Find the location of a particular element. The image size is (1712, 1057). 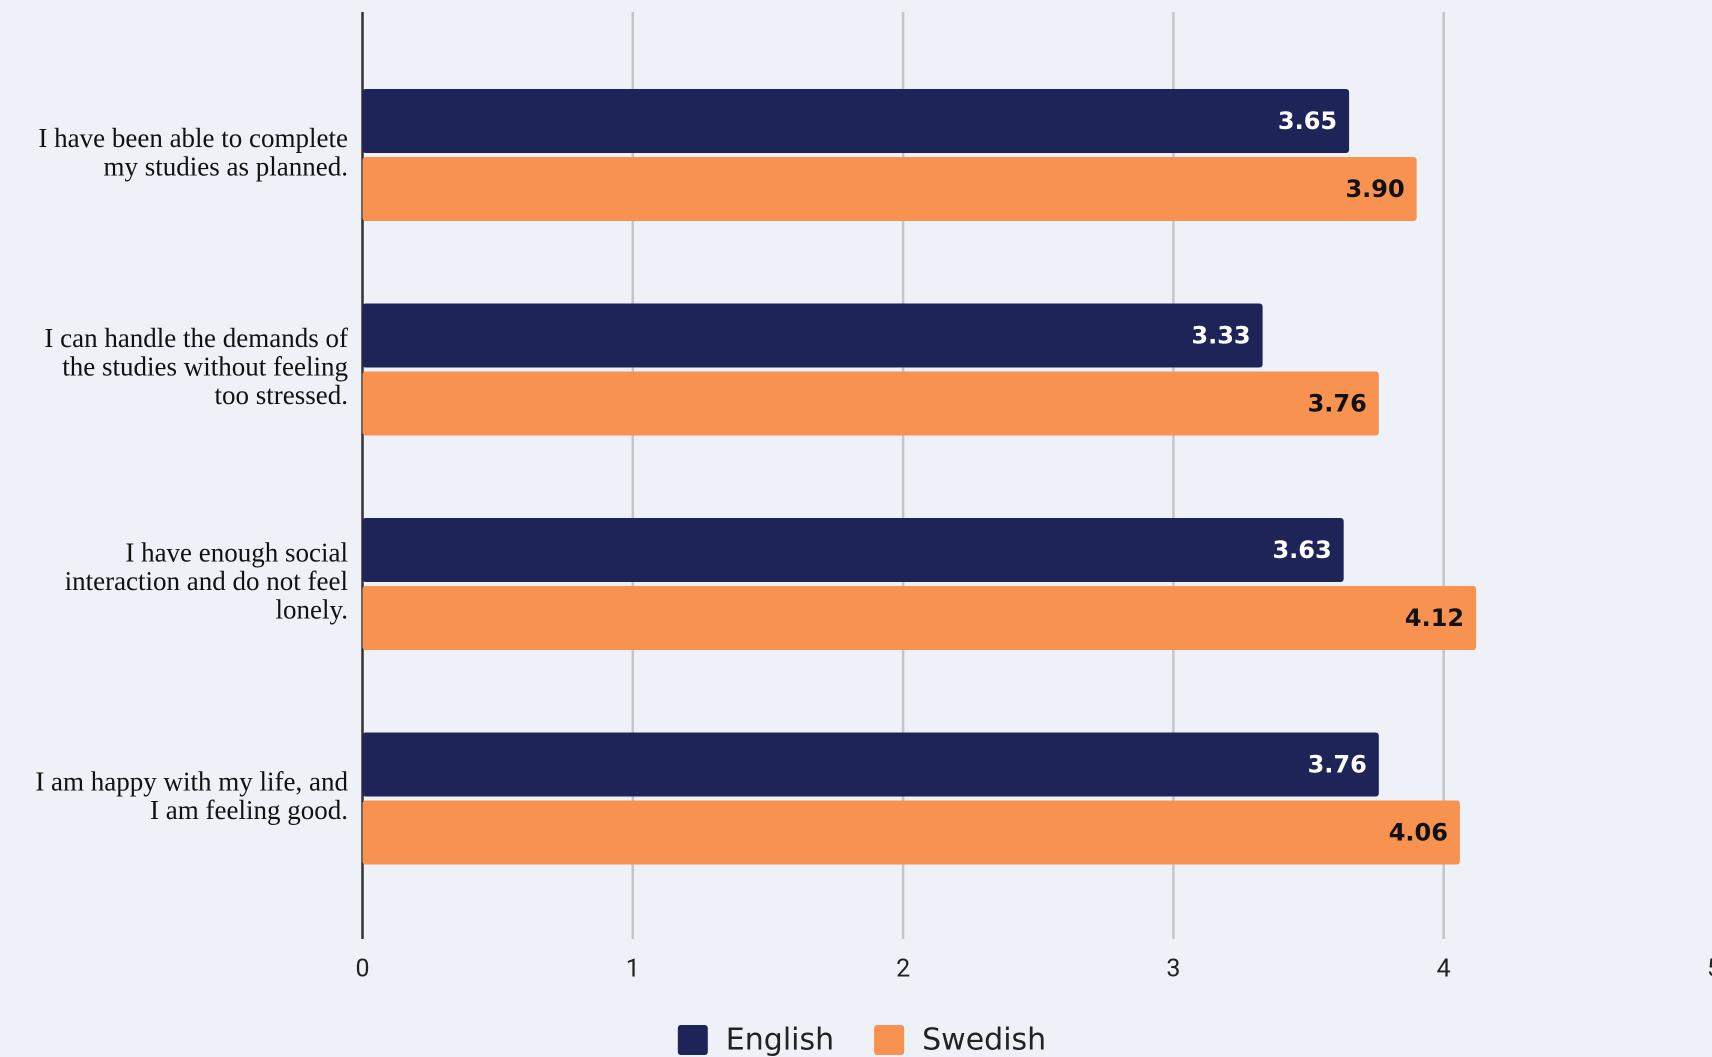

value-label: 3.33 is located at coordinates (1220, 336).